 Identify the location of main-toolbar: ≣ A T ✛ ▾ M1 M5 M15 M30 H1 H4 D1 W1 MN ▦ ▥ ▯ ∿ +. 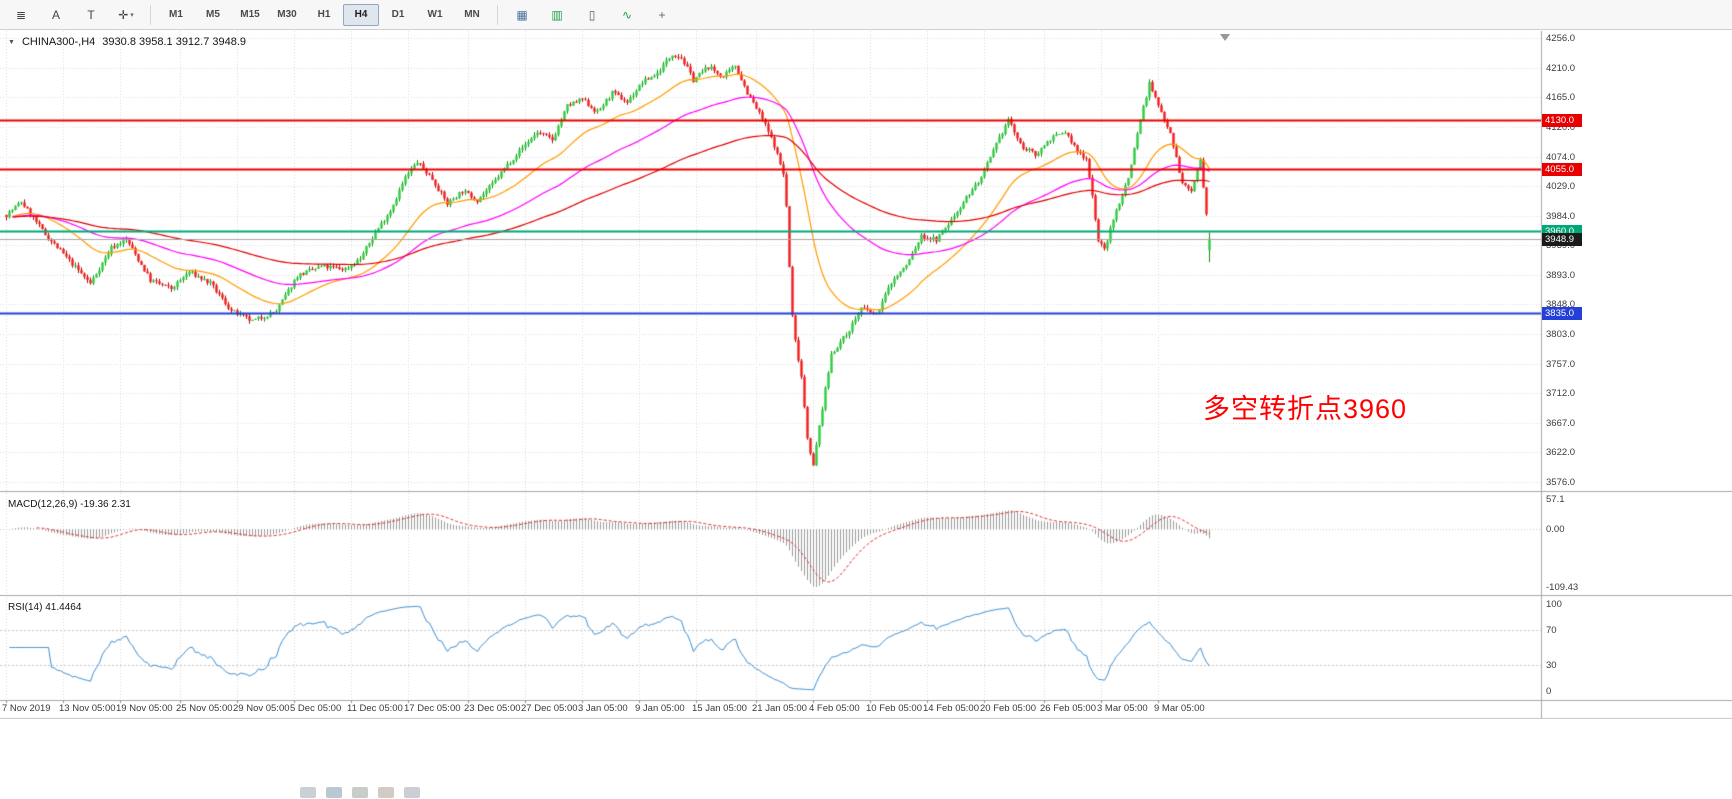
(866, 15).